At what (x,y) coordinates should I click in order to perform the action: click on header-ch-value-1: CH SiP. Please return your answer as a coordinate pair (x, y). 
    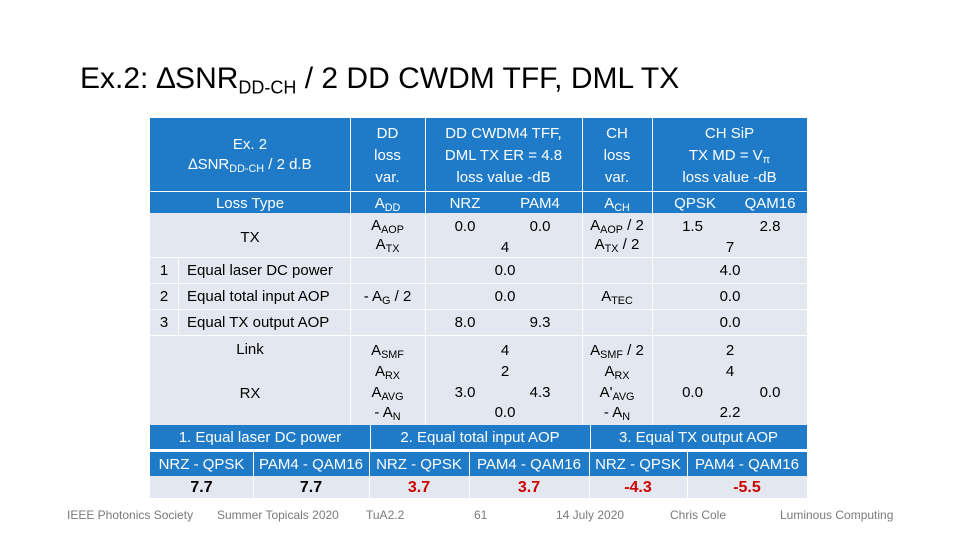
    Looking at the image, I should click on (729, 133).